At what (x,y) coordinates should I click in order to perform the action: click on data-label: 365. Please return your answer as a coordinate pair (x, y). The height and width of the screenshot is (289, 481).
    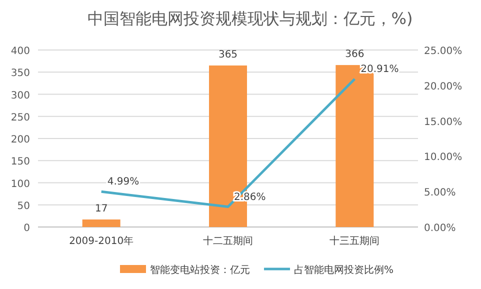
    Looking at the image, I should click on (228, 54).